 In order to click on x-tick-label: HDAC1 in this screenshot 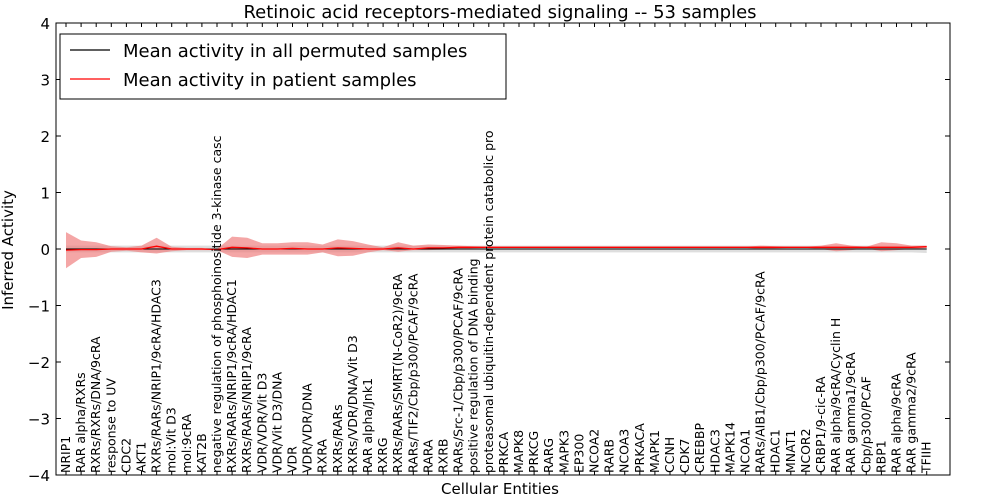, I will do `click(775, 451)`.